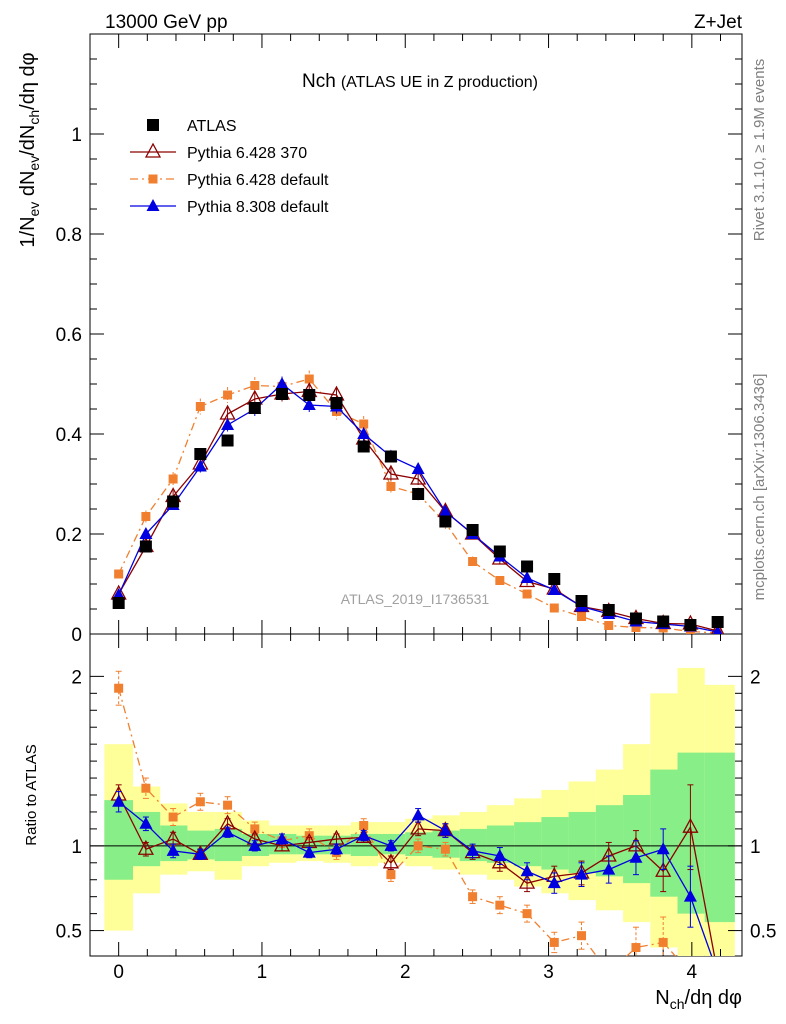 This screenshot has height=1024, width=786. I want to click on ratio-y-tick-label-right: 1, so click(755, 847).